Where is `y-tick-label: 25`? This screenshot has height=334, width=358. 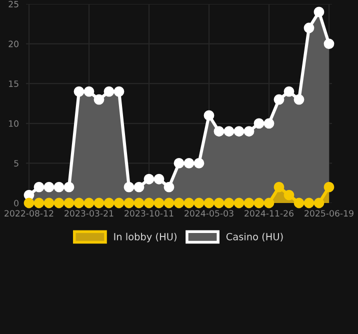
y-tick-label: 25 is located at coordinates (13, 4).